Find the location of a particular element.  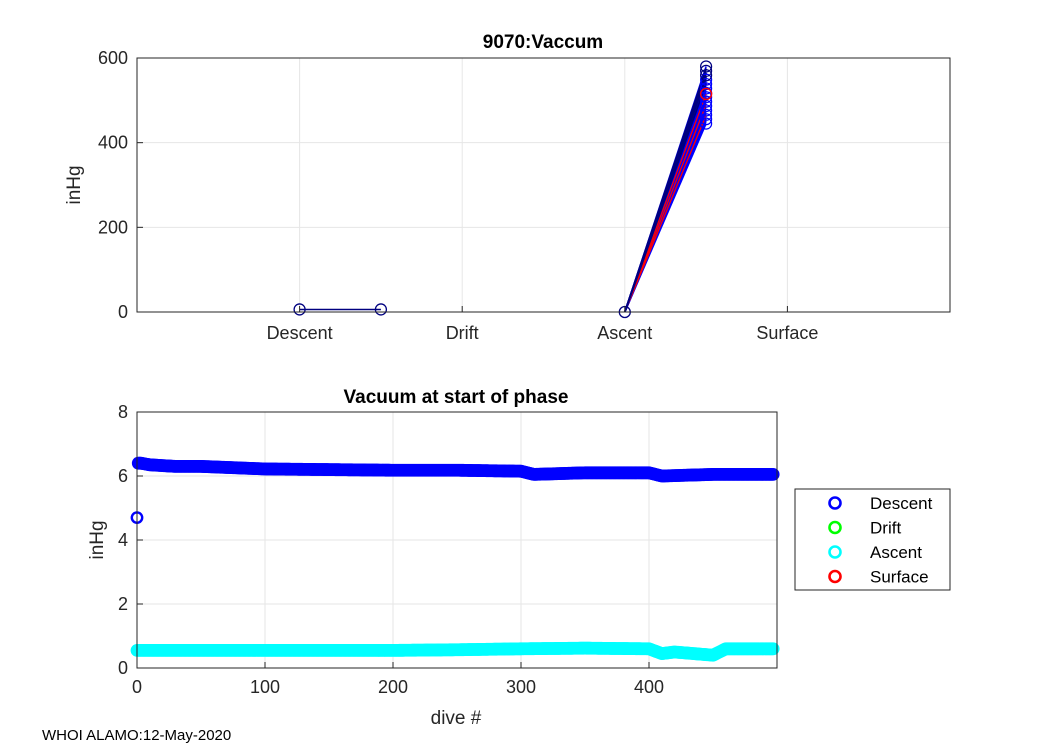

footer-credit: WHOI ALAMO:12-May-2020 is located at coordinates (137, 735).